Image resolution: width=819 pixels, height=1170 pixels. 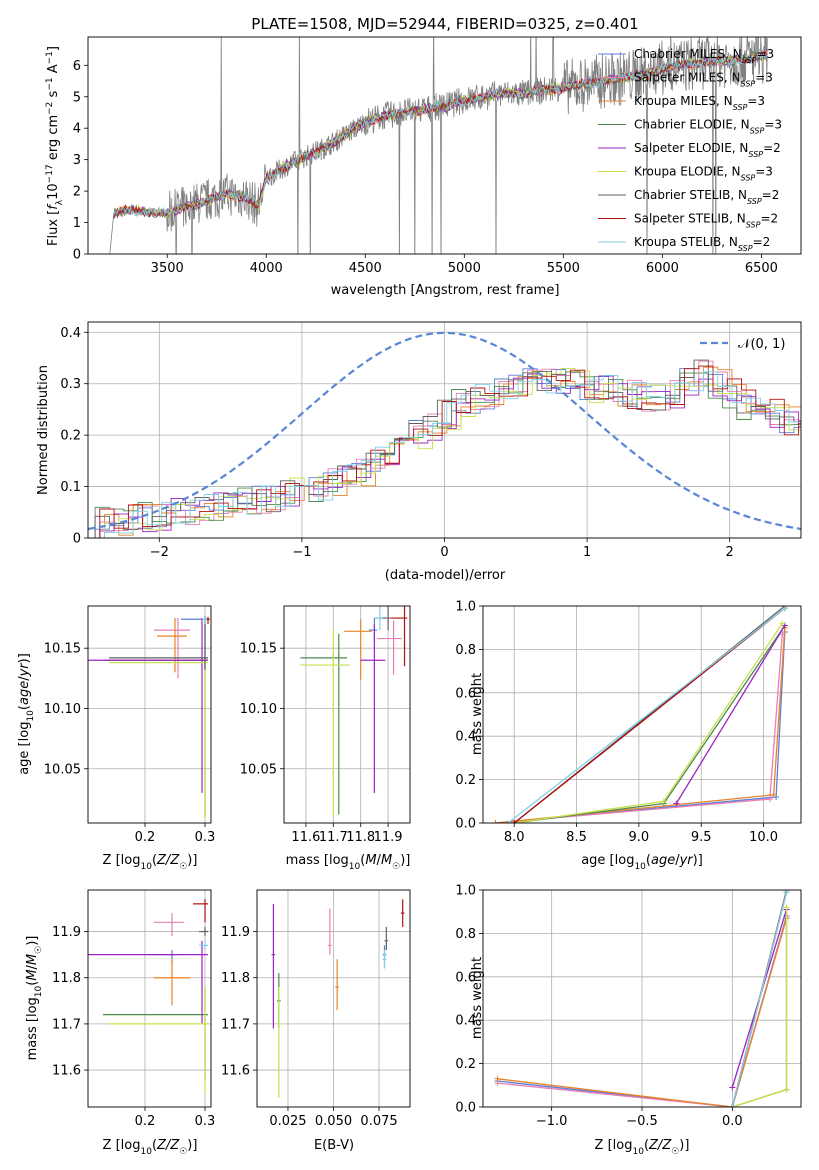 I want to click on legend-entry: Chabrier MILES, NSSP=3, so click(x=704, y=56).